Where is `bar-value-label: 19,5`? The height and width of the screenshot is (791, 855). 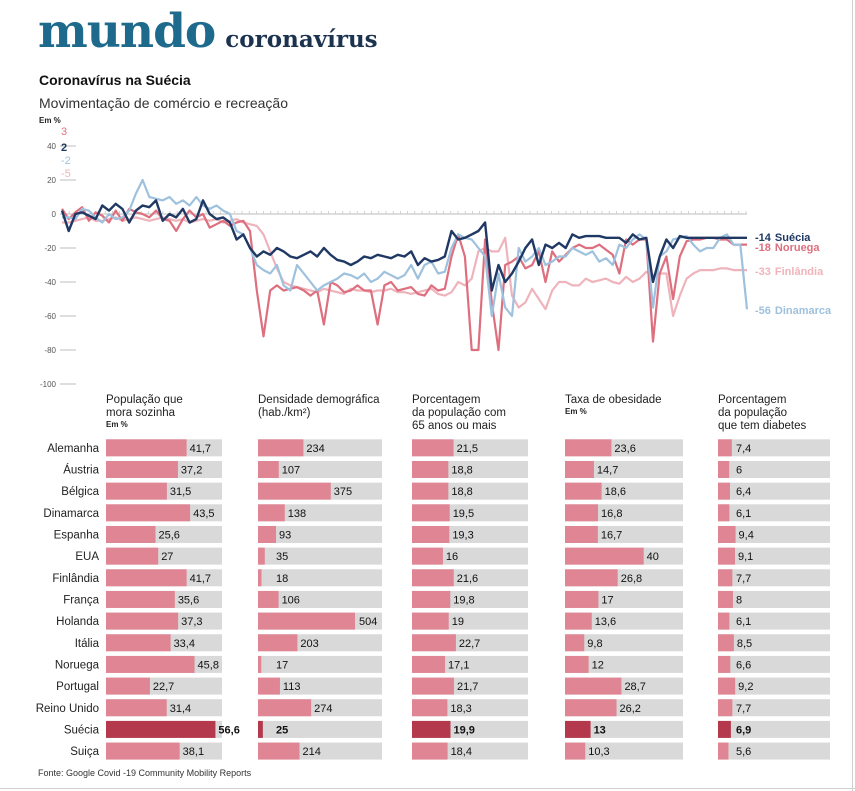
bar-value-label: 19,5 is located at coordinates (463, 514).